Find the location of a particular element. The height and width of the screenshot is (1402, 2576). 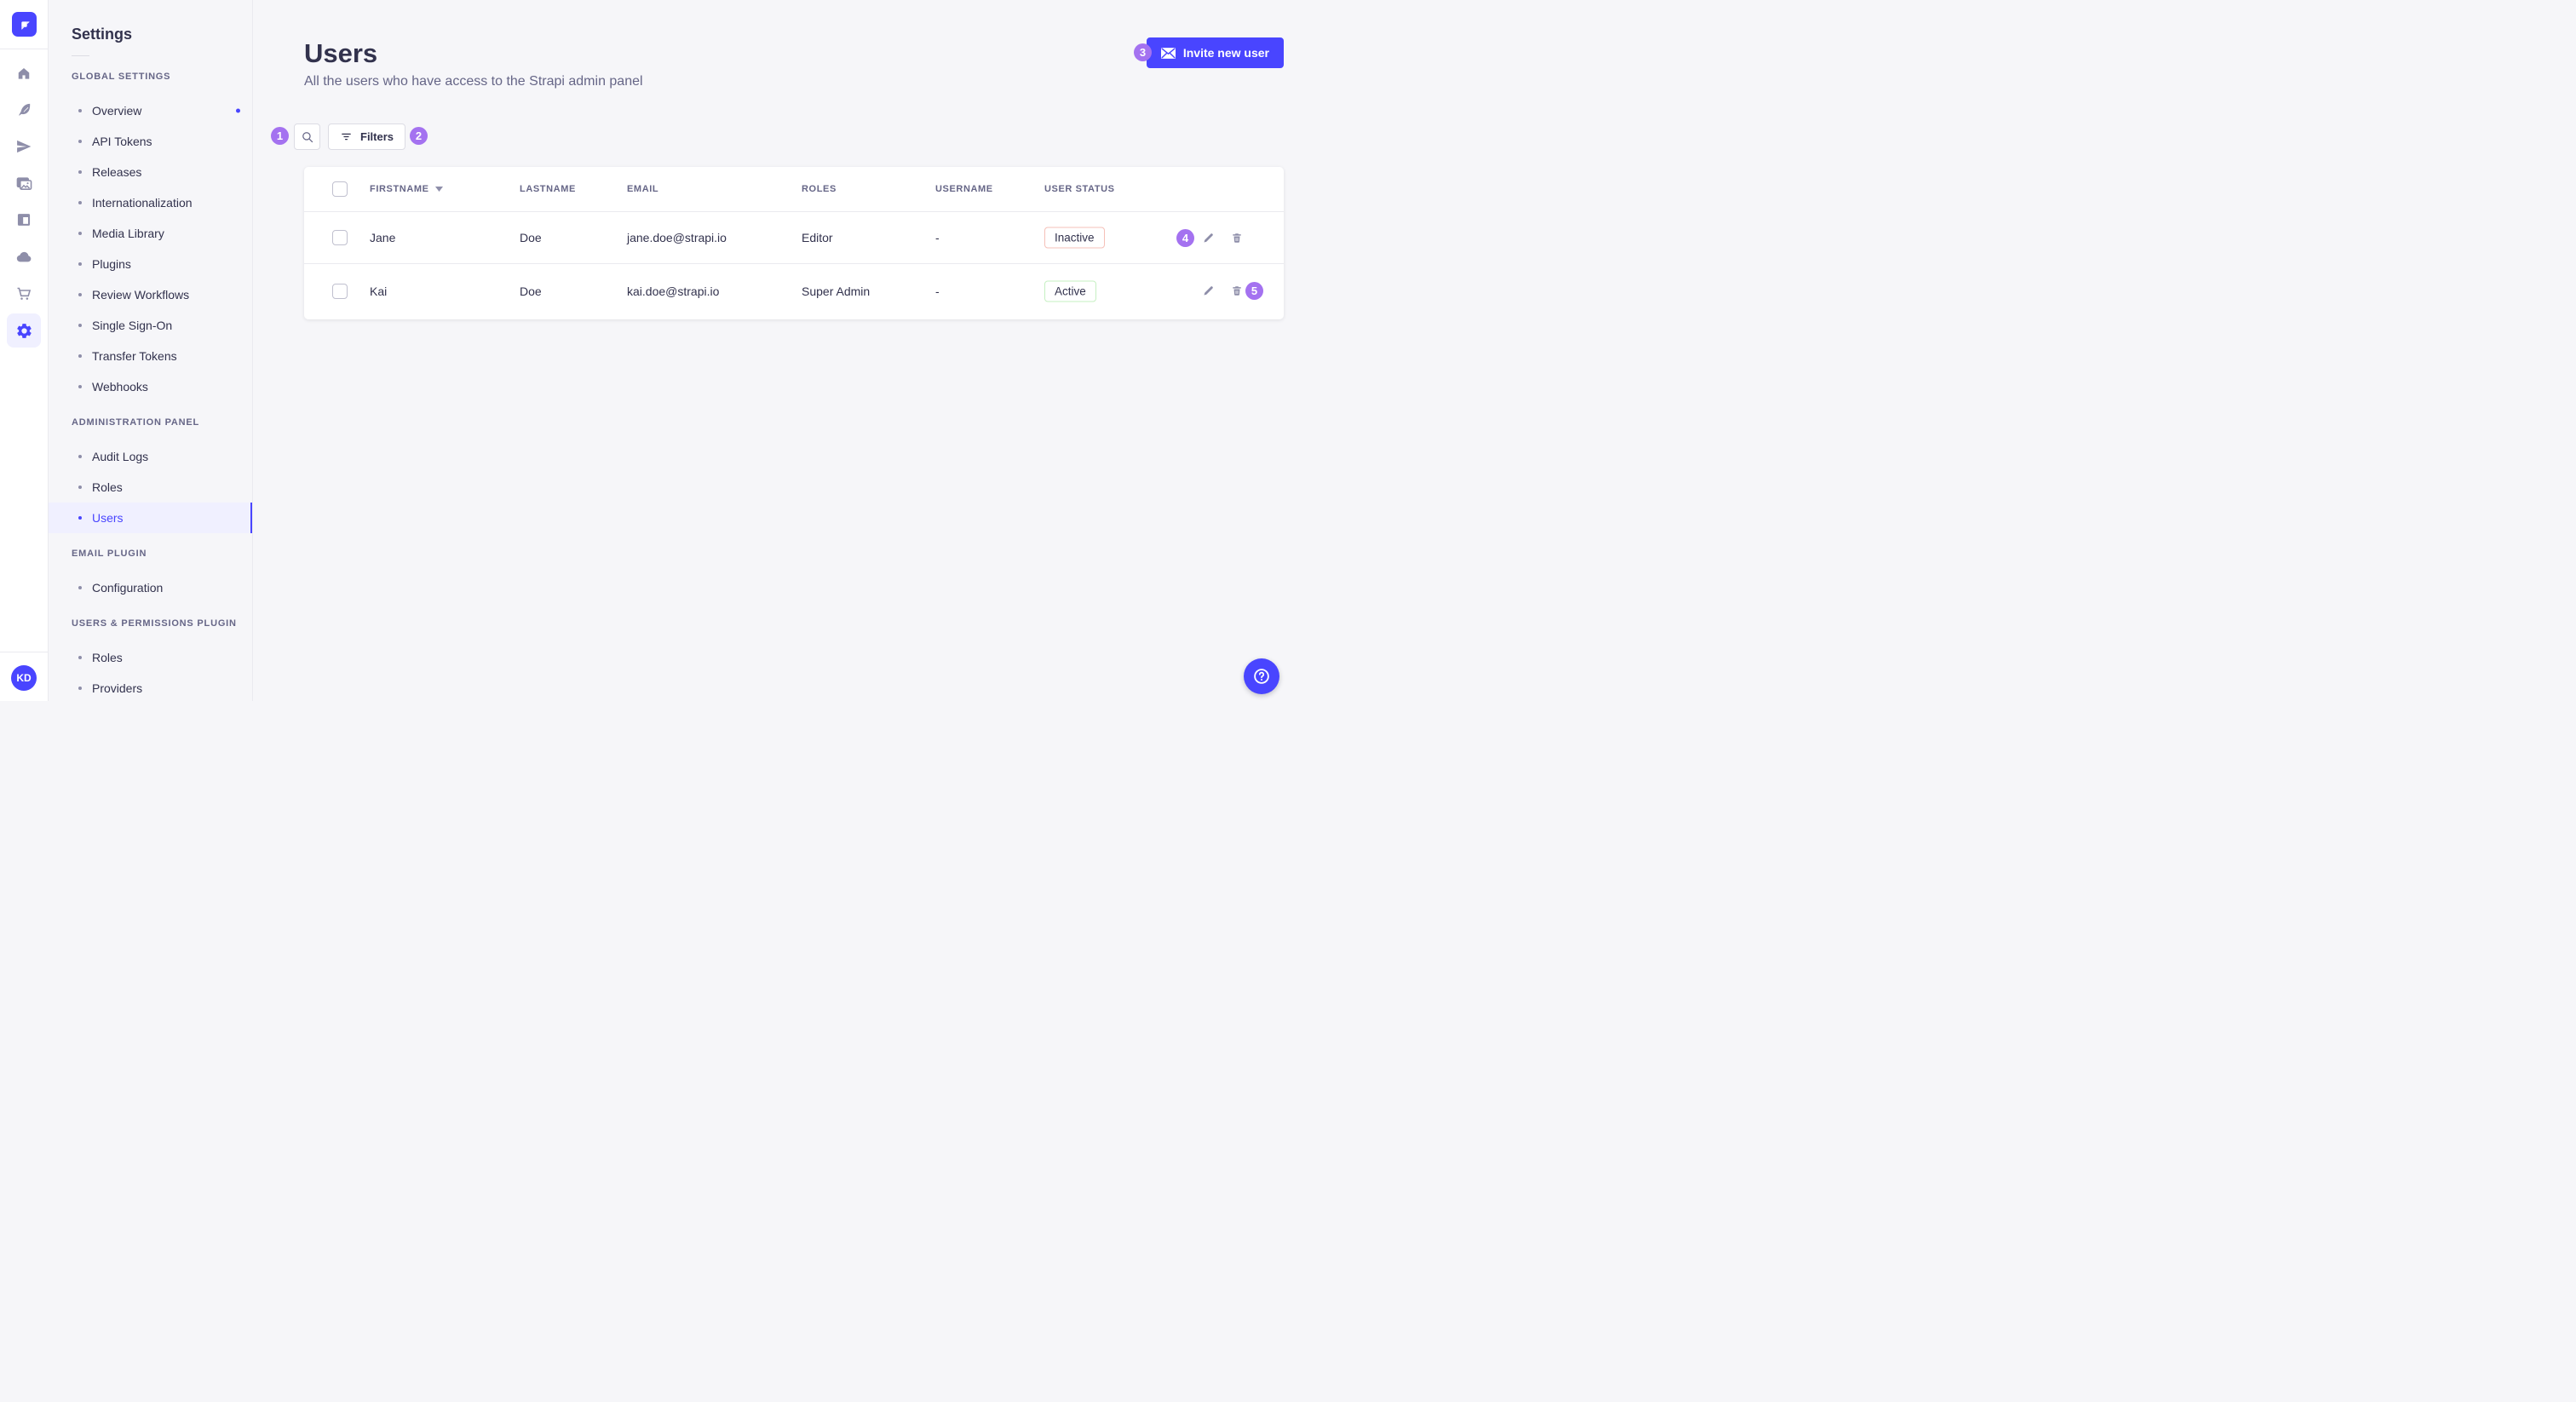

cell-email: kai.doe@strapi.io is located at coordinates (673, 291).